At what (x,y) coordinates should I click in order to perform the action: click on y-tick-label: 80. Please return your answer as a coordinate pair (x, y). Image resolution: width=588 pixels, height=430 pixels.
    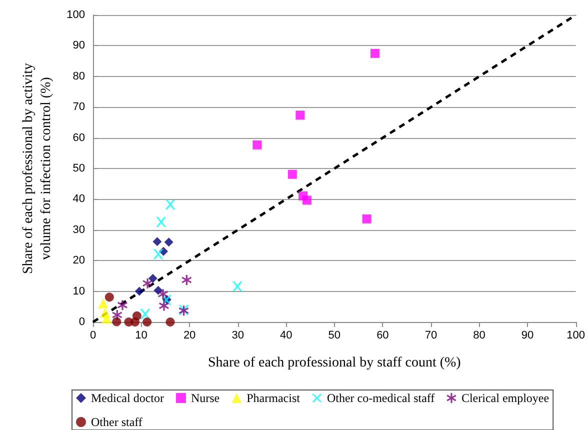
    Looking at the image, I should click on (78, 76).